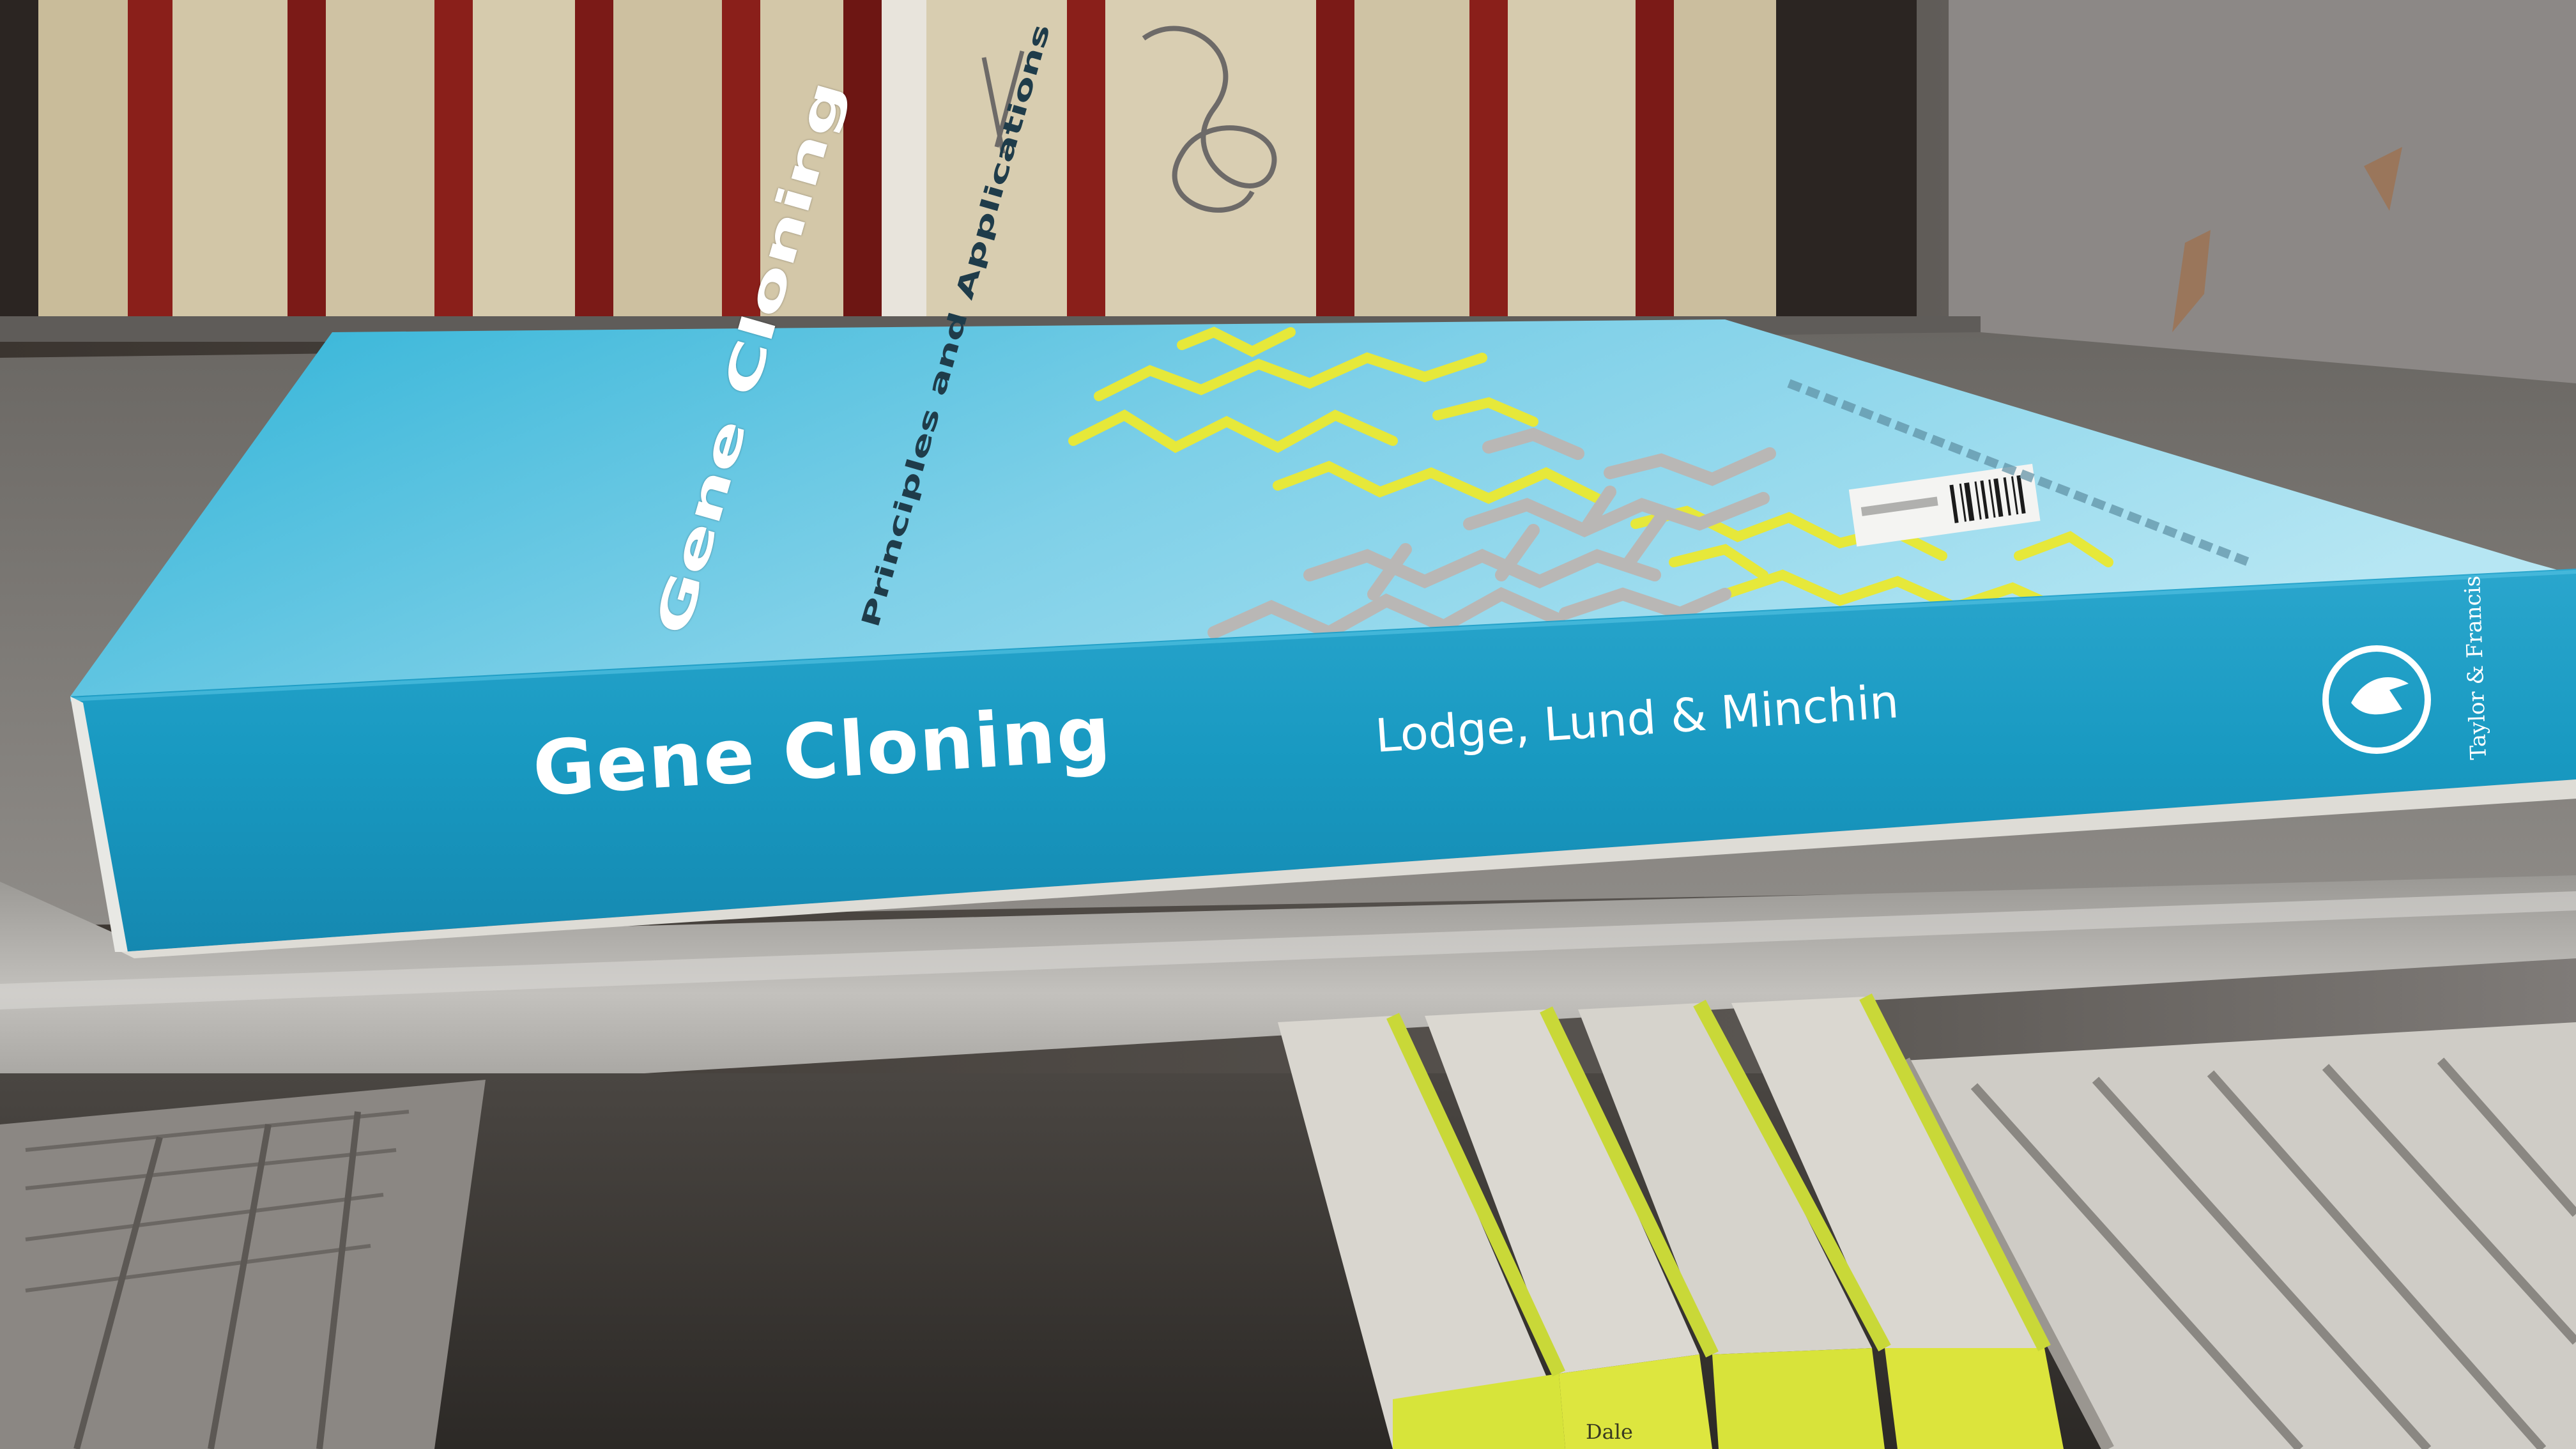  I want to click on barcode-icon, so click(1944, 505).